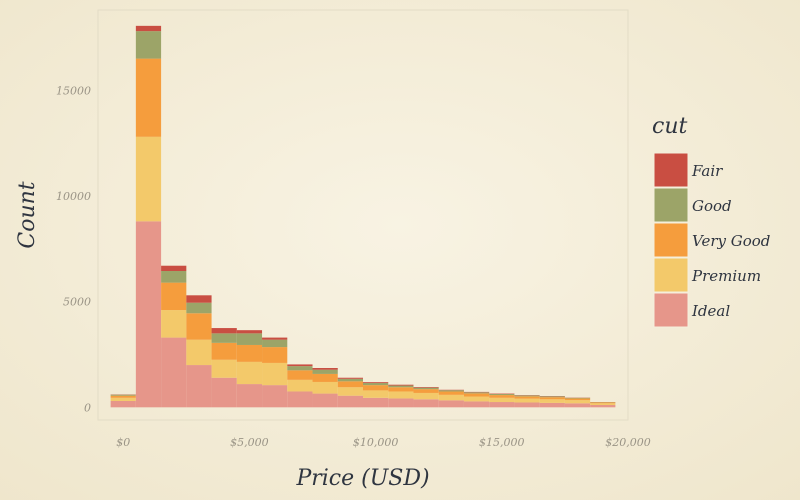  What do you see at coordinates (376, 442) in the screenshot?
I see `x-tick-label: $10,000` at bounding box center [376, 442].